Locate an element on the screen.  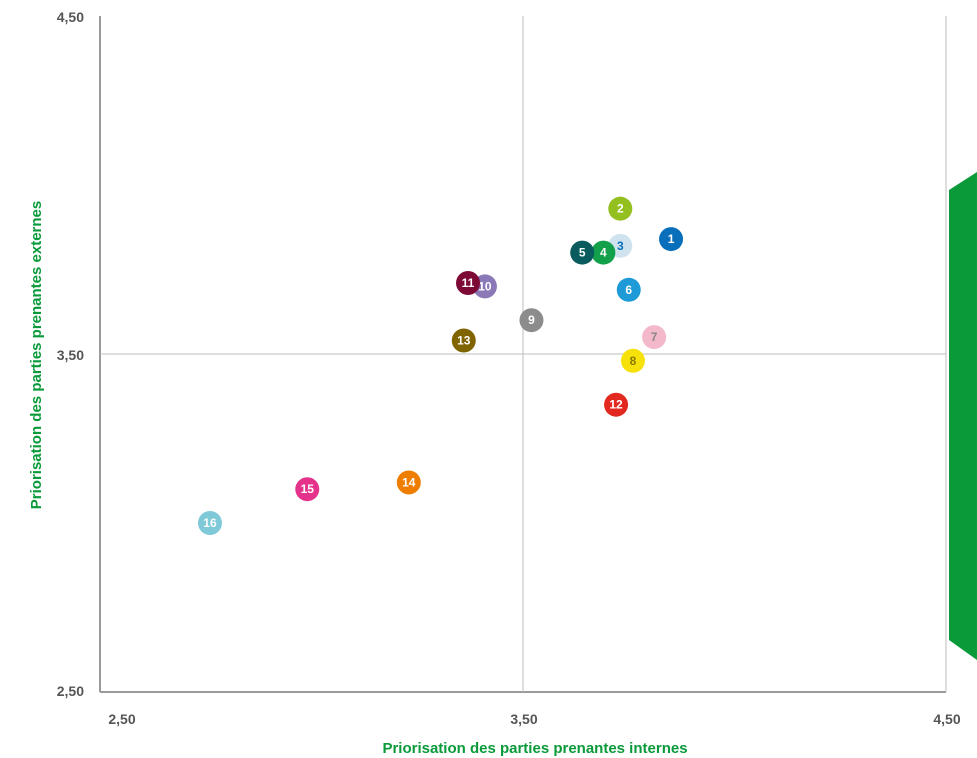
data-point-label-5: 5 is located at coordinates (582, 253).